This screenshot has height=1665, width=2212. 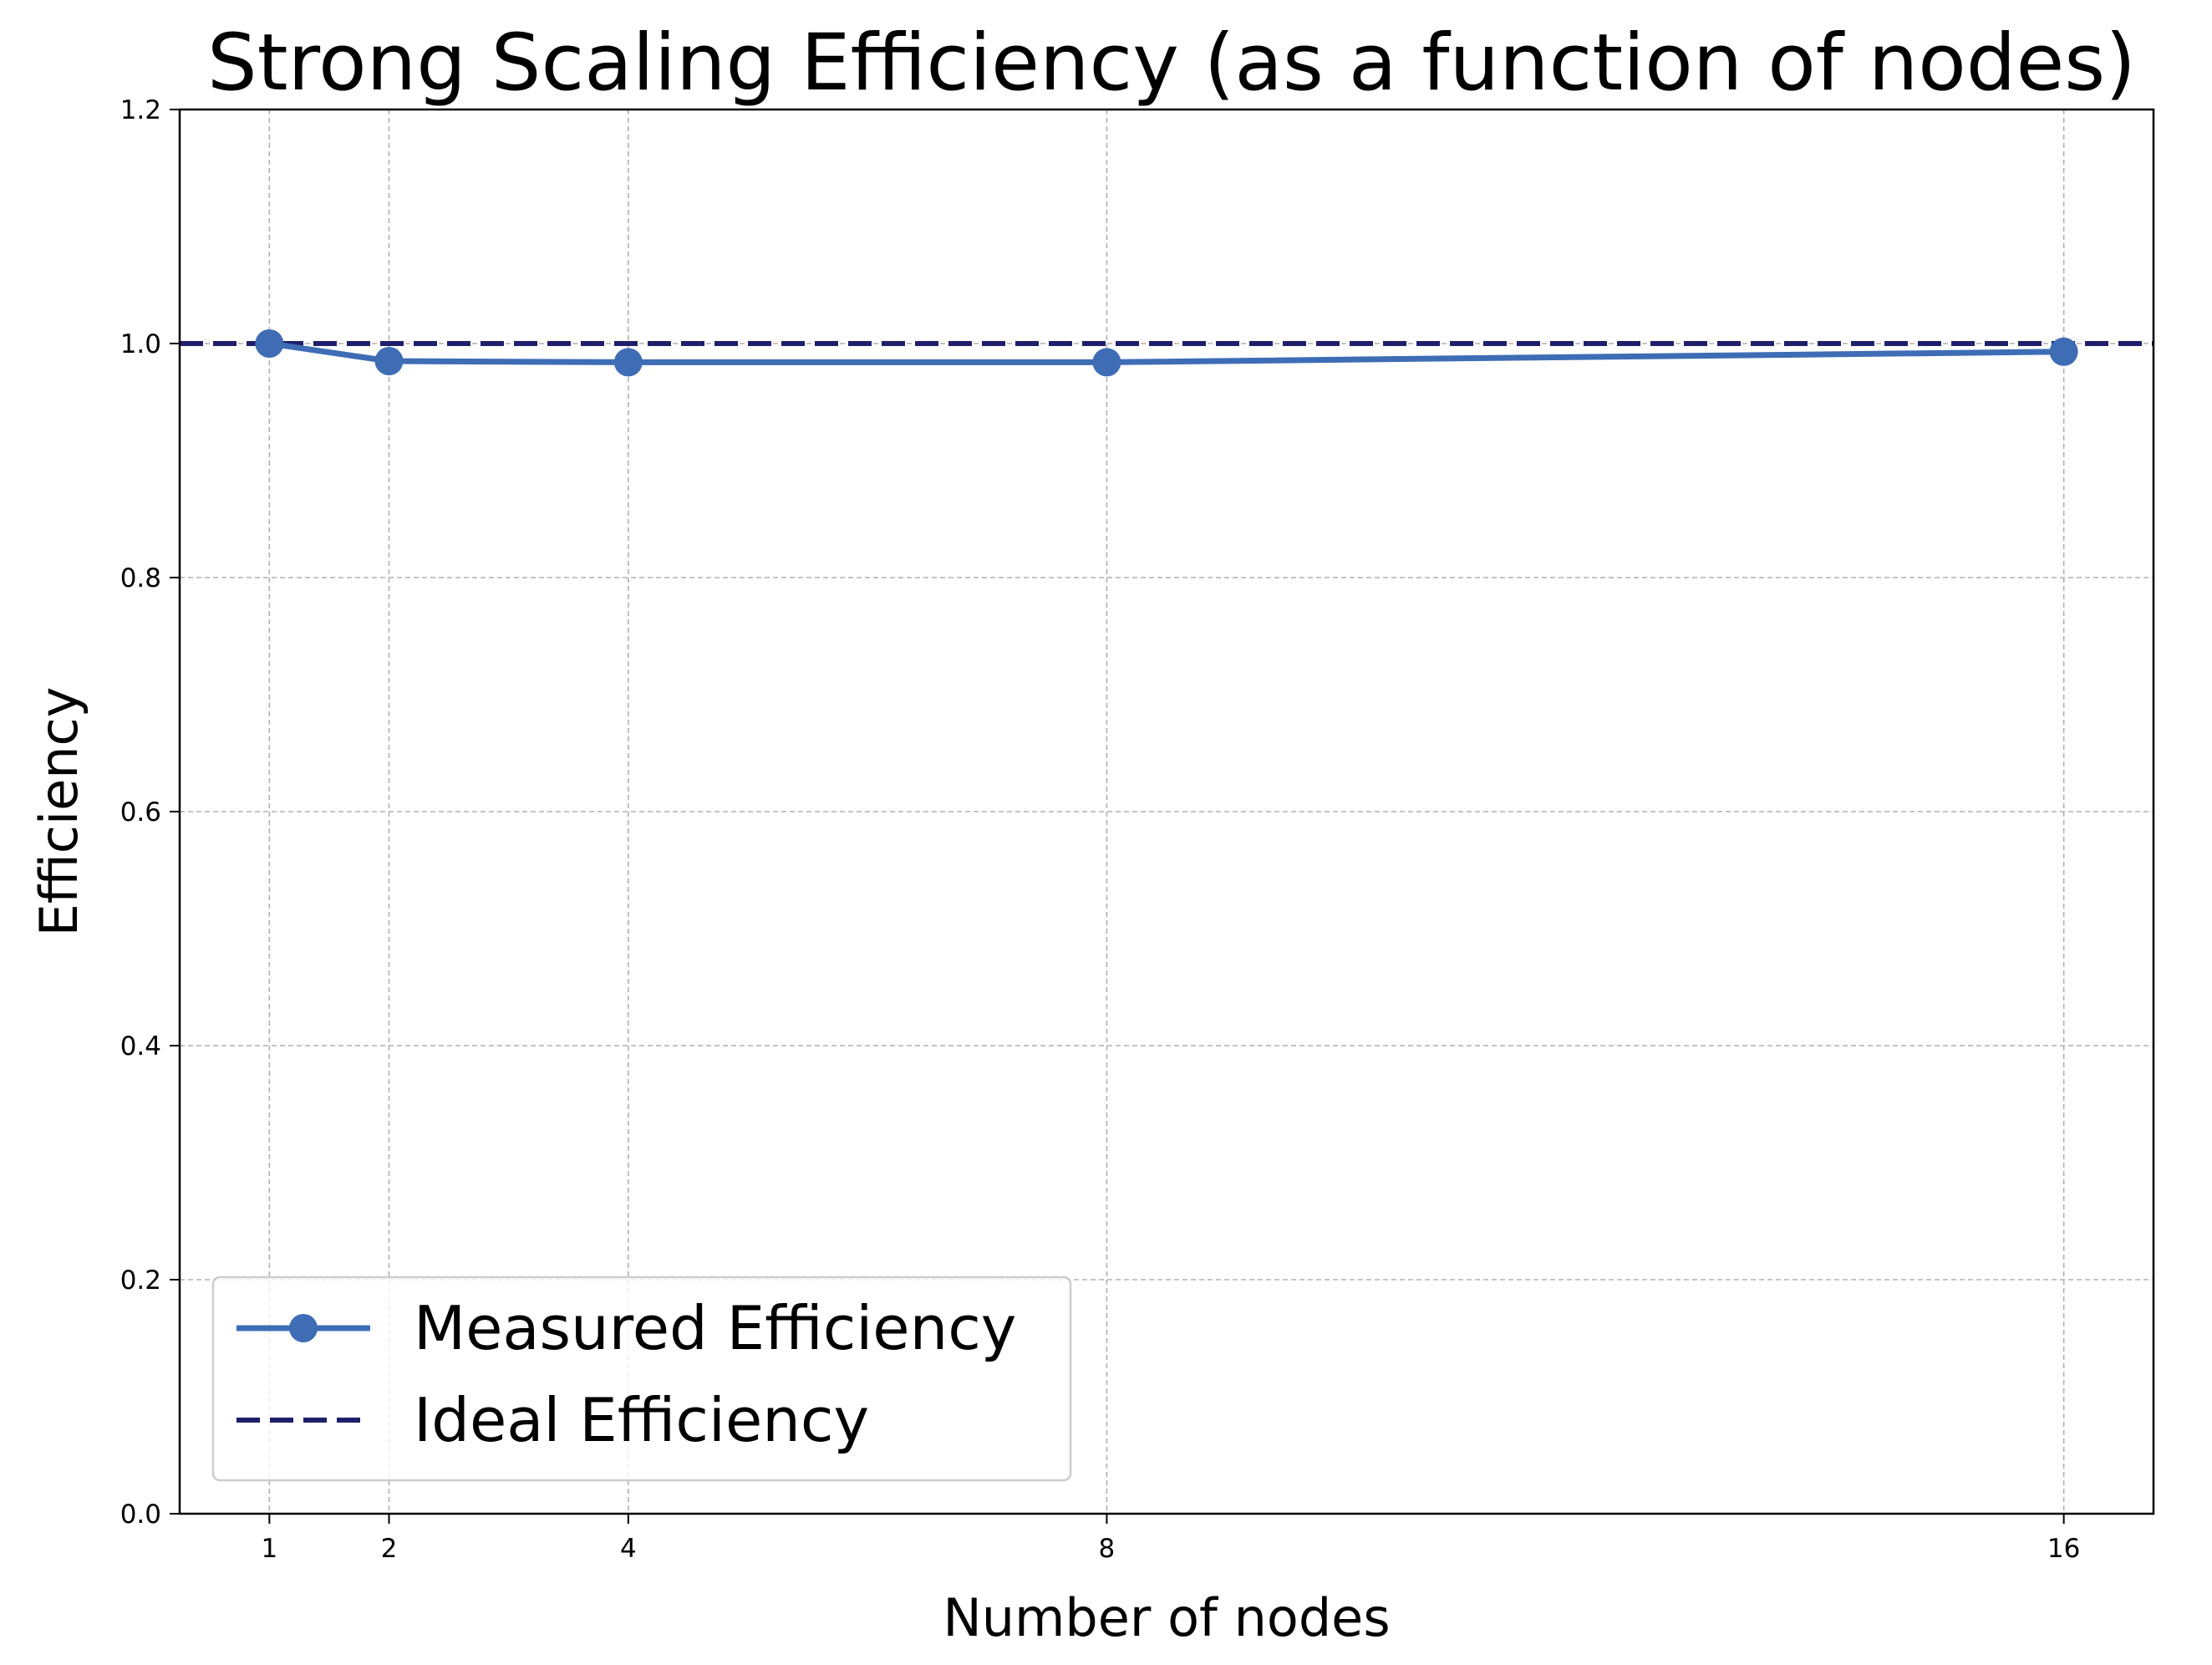 What do you see at coordinates (140, 1515) in the screenshot?
I see `y-tick-label: 0.0` at bounding box center [140, 1515].